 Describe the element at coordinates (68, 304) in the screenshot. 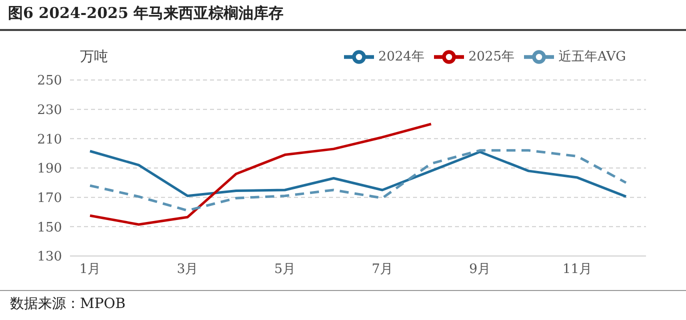

I see `source-note: 数据来源：MPOB` at that location.